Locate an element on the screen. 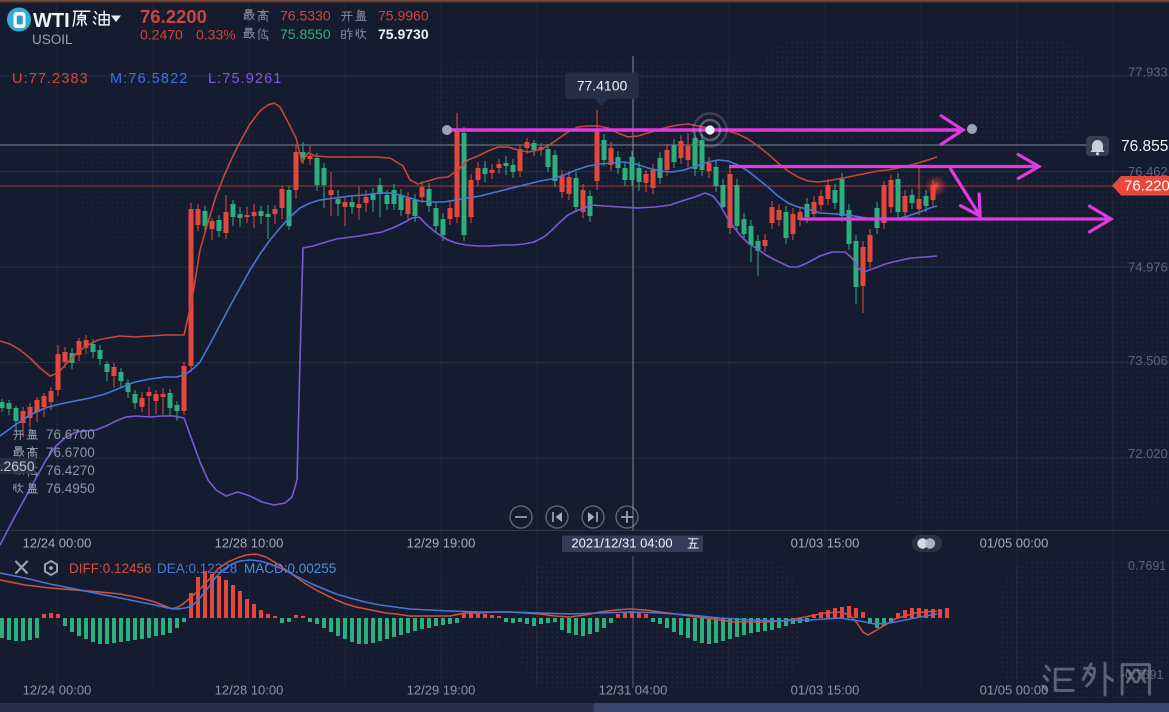 This screenshot has height=712, width=1169. svg-text: 76.462 is located at coordinates (1148, 171).